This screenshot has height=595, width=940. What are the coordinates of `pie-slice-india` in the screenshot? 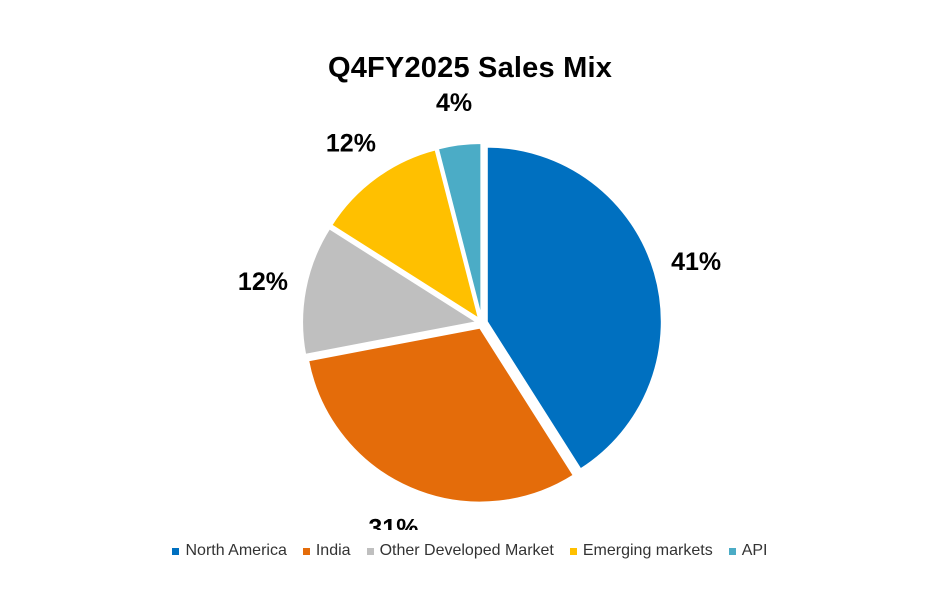 It's located at (441, 415).